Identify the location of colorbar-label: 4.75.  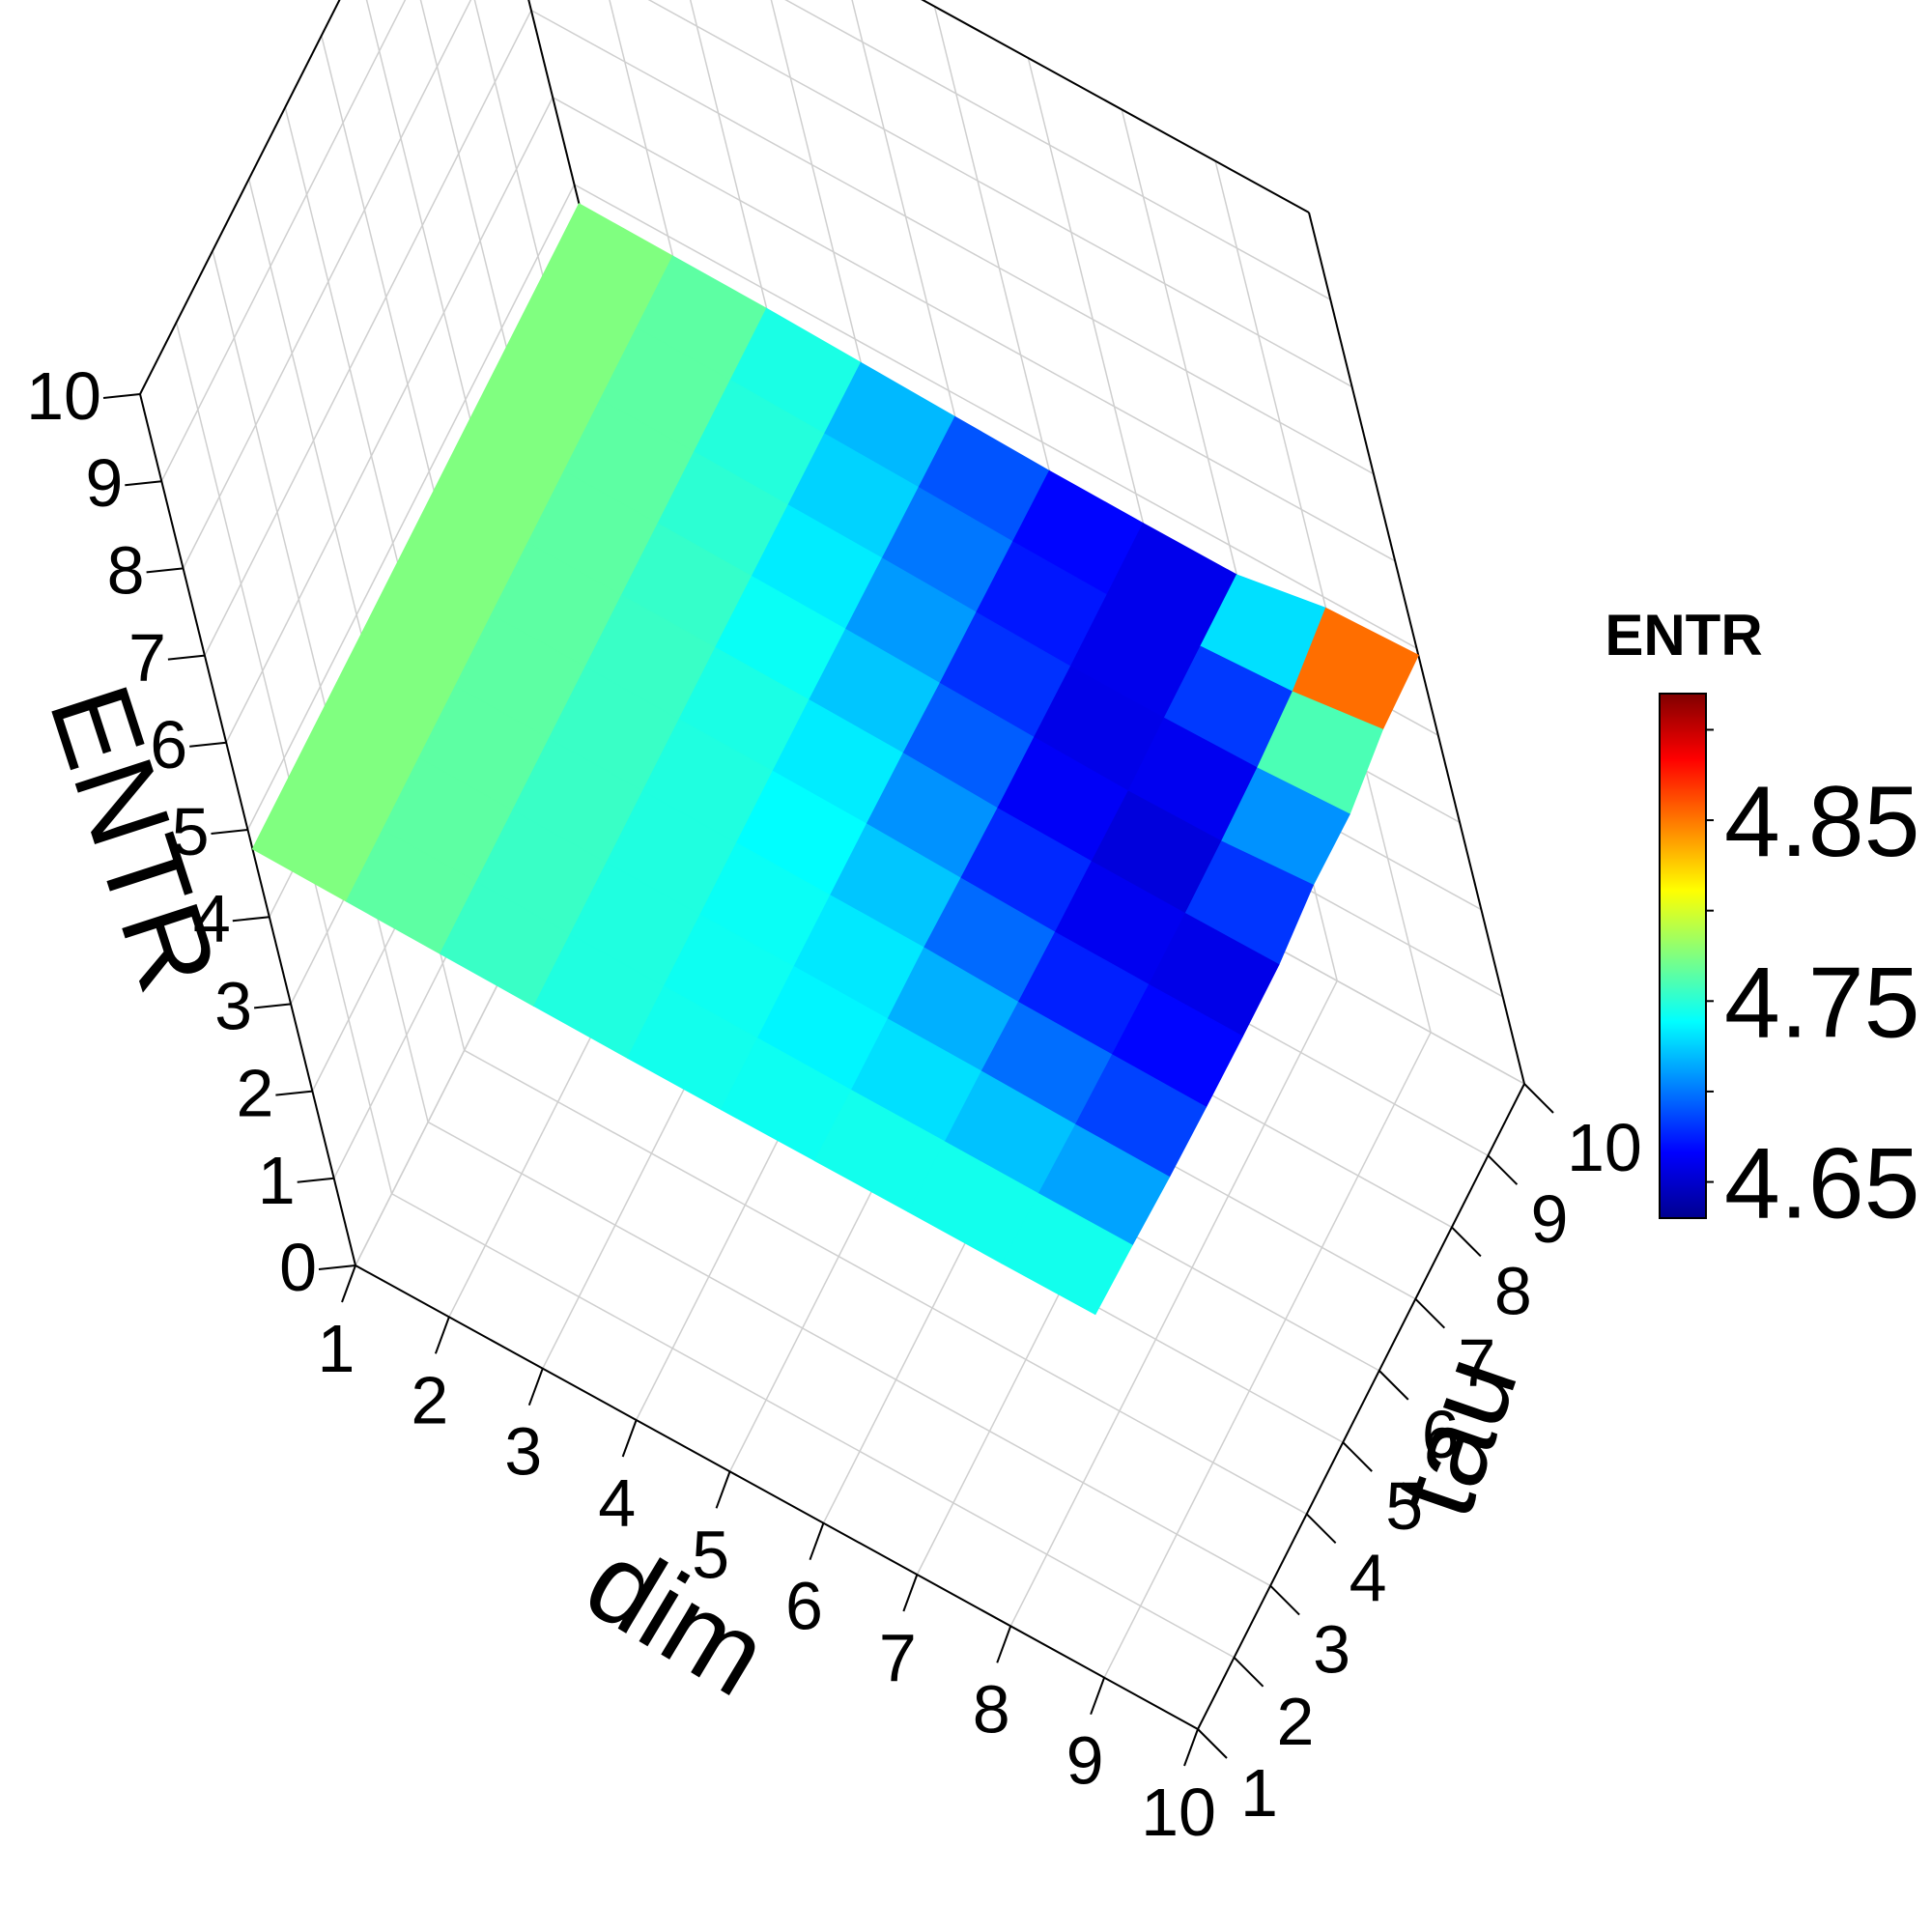
(1821, 1003).